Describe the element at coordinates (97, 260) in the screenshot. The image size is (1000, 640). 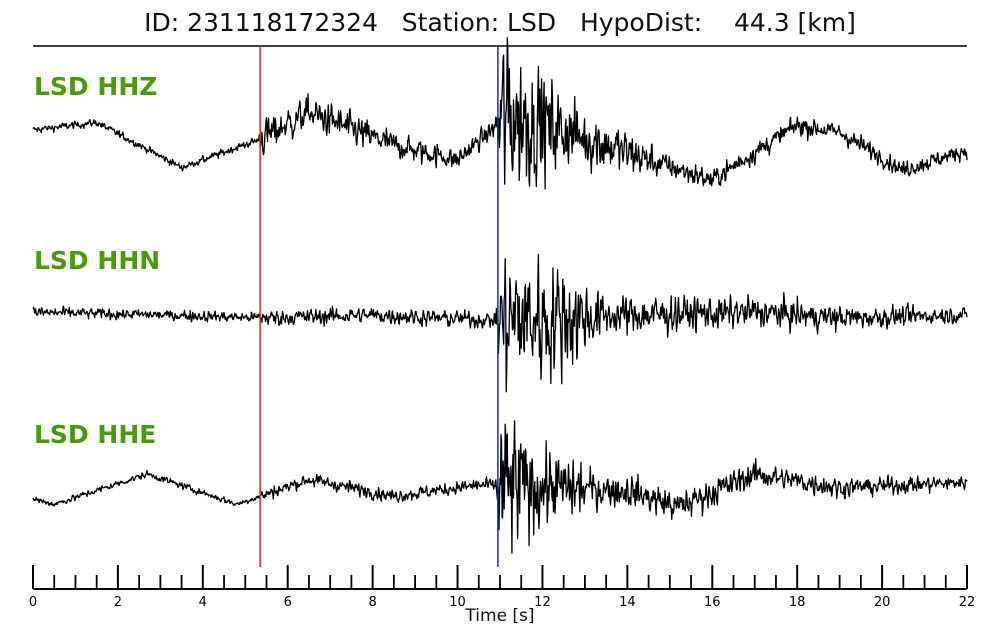
I see `channel-label-hhn: LSD HHN` at that location.